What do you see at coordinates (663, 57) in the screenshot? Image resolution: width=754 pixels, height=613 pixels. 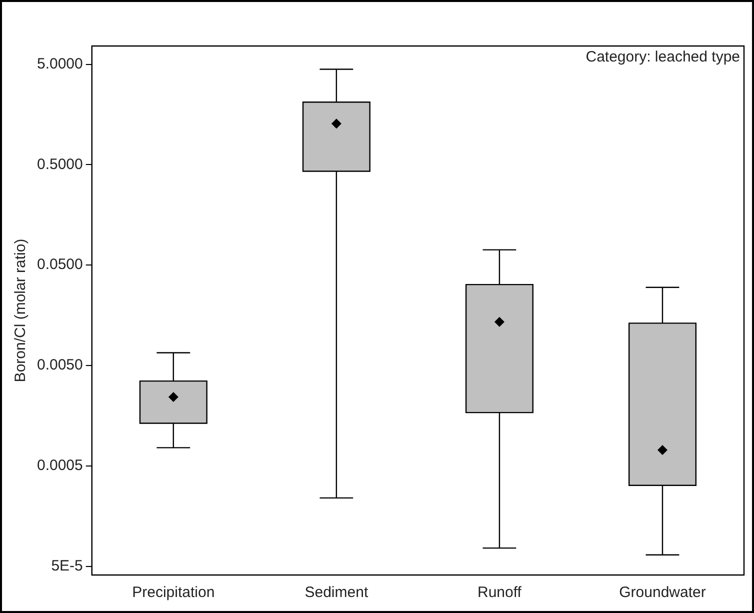 I see `annotation: Category: leached type` at bounding box center [663, 57].